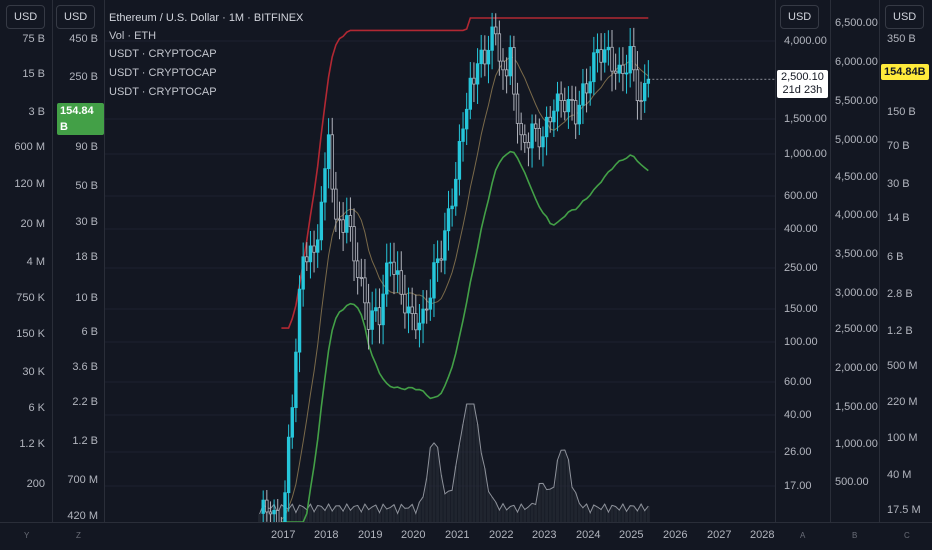  What do you see at coordinates (801, 196) in the screenshot?
I see `axis-tick-label: 600.00` at bounding box center [801, 196].